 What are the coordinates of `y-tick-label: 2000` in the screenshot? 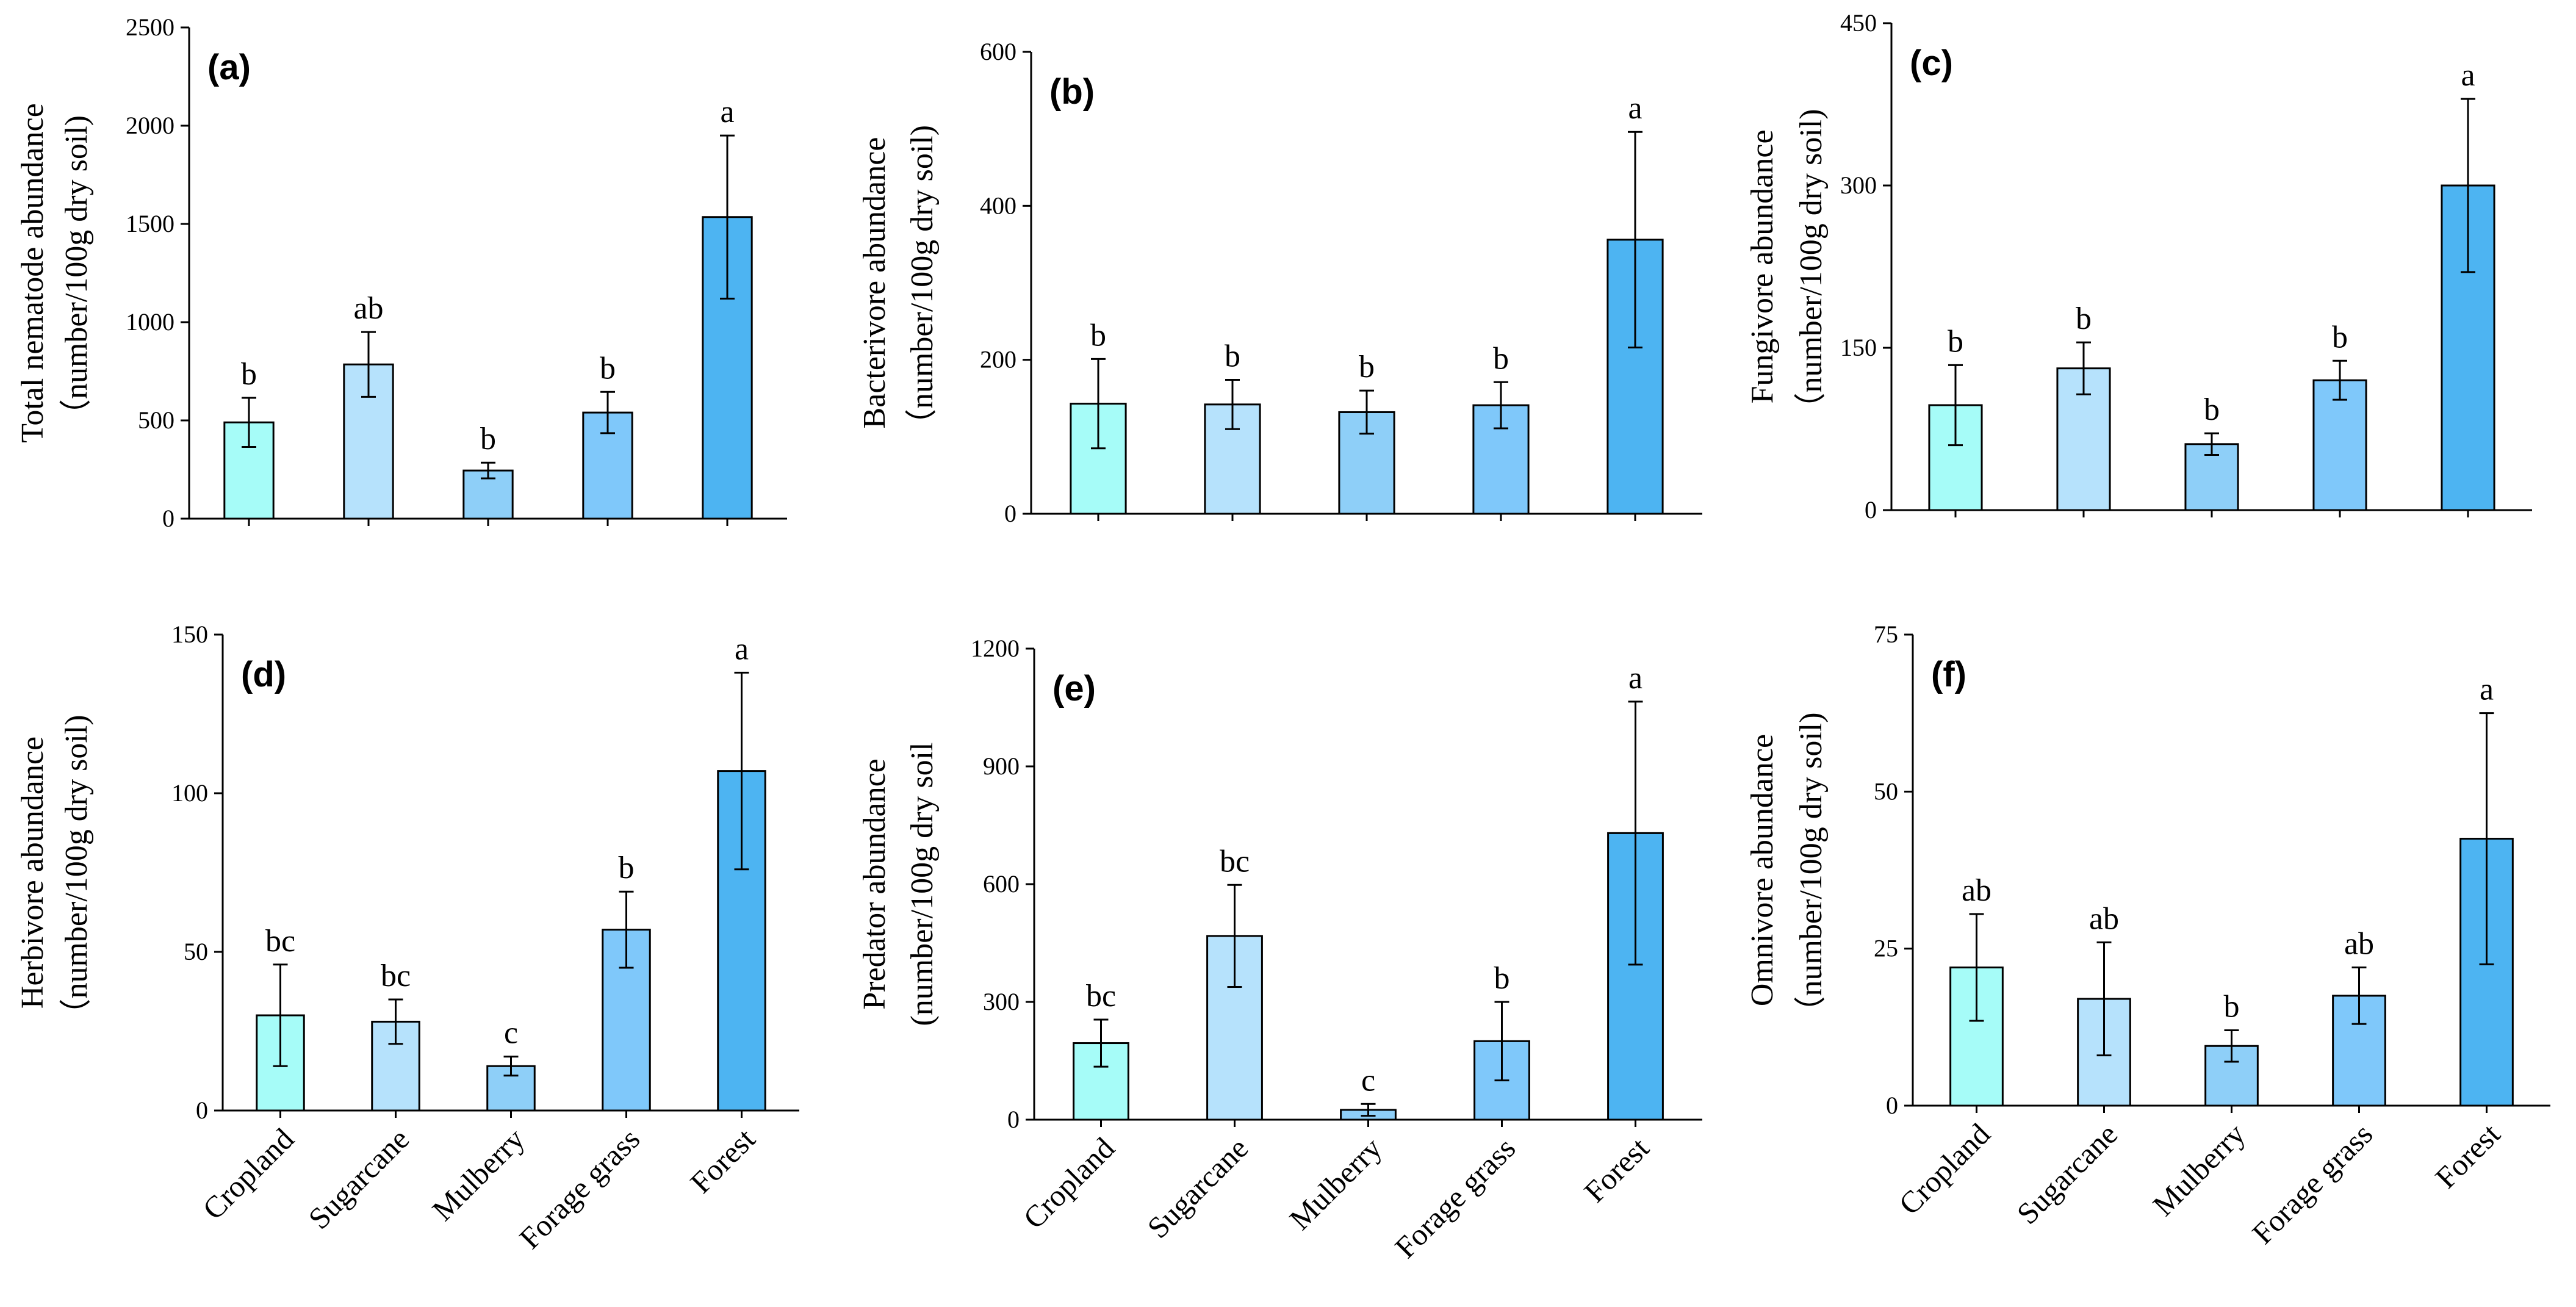 It's located at (150, 126).